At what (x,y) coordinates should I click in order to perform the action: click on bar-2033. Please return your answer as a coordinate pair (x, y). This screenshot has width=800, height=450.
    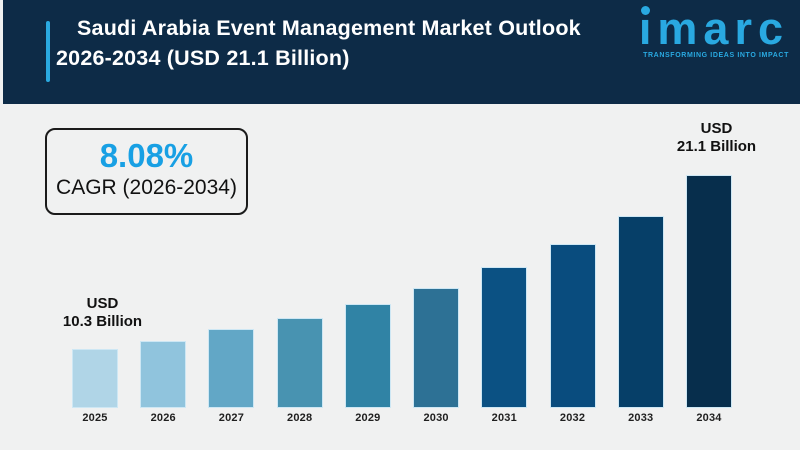
    Looking at the image, I should click on (640, 312).